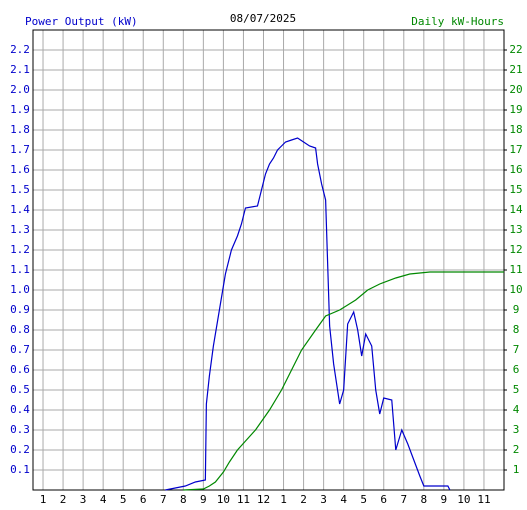  Describe the element at coordinates (20, 249) in the screenshot. I see `y-tick-label: 1.2` at that location.